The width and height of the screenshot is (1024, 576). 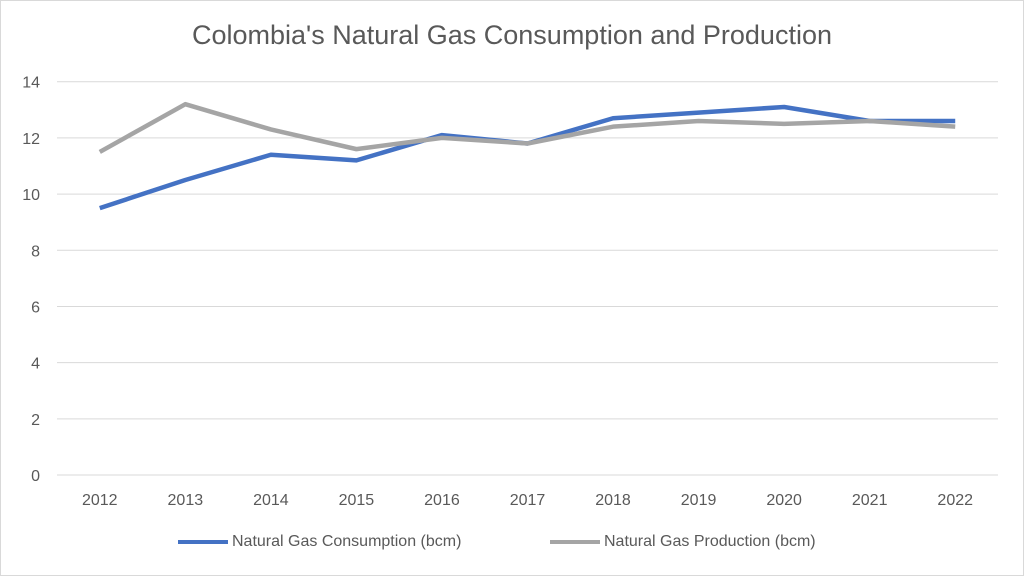 I want to click on x-tick-label: 2013, so click(x=186, y=500).